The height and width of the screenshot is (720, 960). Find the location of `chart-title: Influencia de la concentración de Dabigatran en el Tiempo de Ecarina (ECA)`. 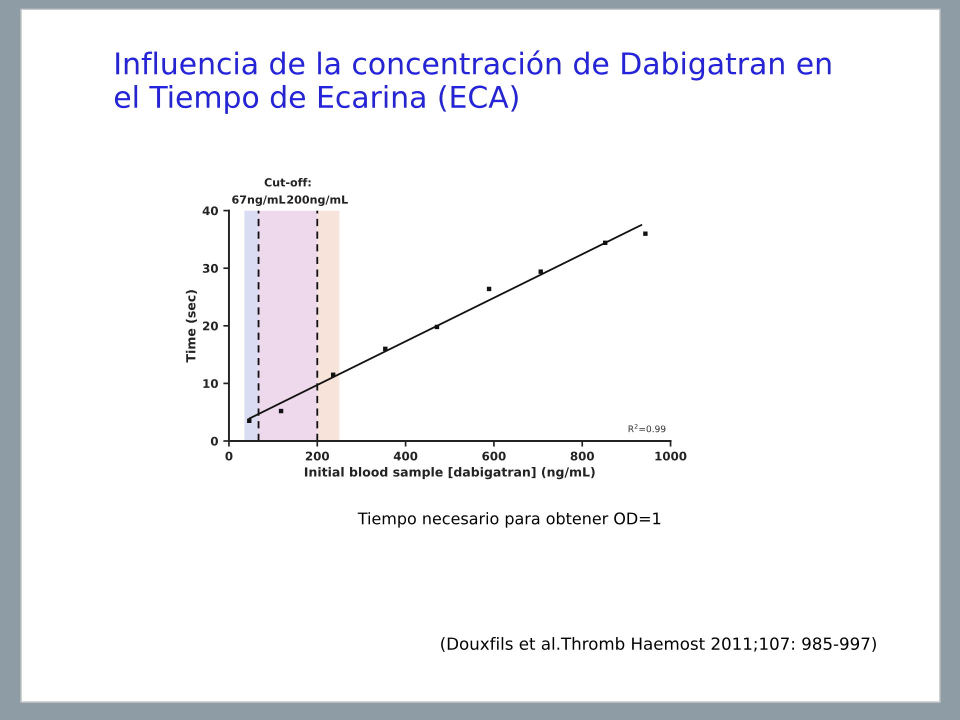

chart-title: Influencia de la concentración de Dabigatran en el Tiempo de Ecarina (ECA) is located at coordinates (472, 82).